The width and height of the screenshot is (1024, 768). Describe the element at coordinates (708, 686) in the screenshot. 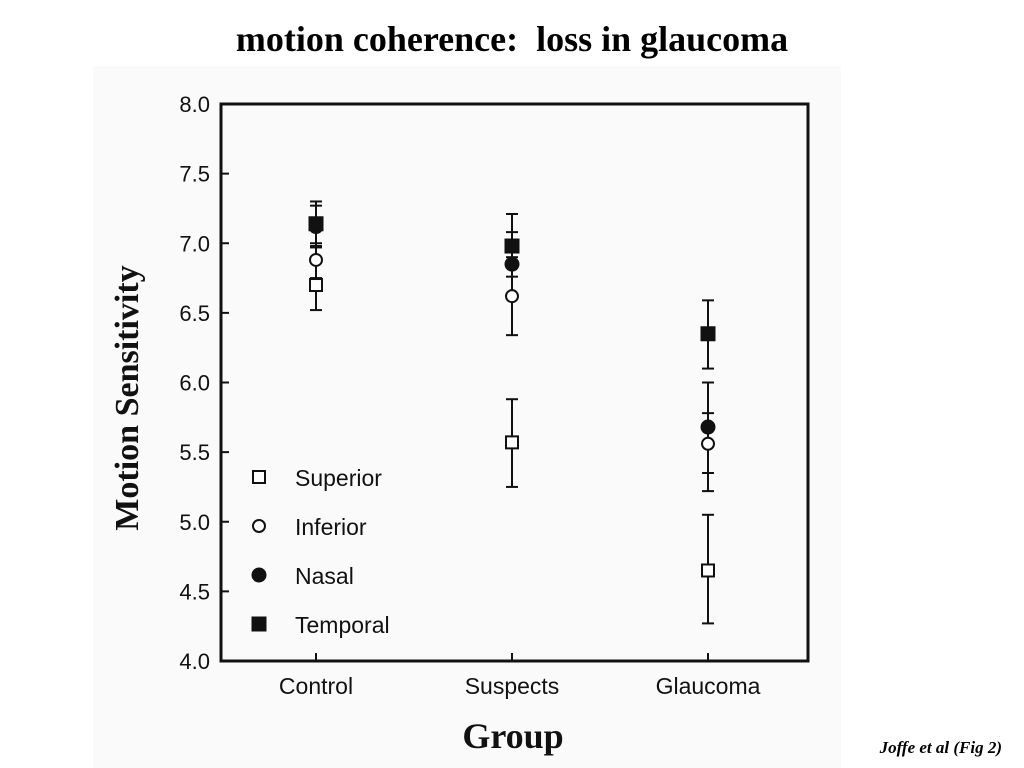

I see `x-category-label: Glaucoma` at that location.